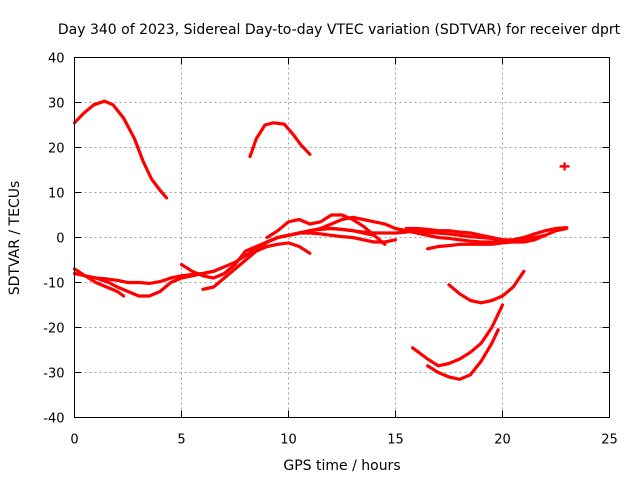 The width and height of the screenshot is (640, 480). What do you see at coordinates (486, 287) in the screenshot?
I see `series-arc-k` at bounding box center [486, 287].